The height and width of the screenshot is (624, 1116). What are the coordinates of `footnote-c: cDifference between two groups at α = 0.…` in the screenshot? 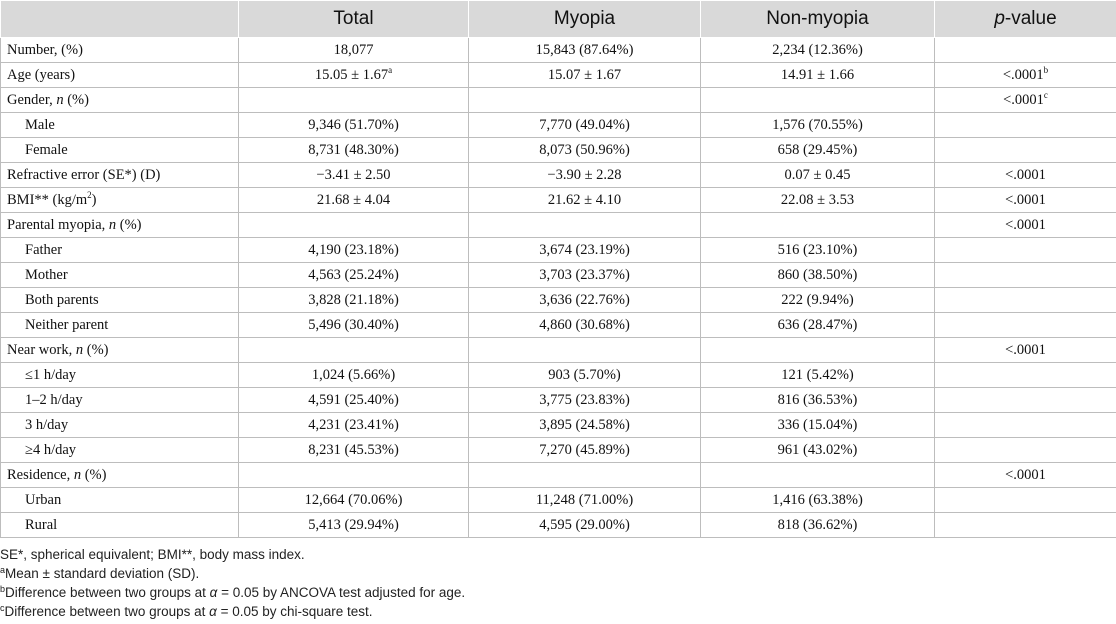 It's located at (232, 611).